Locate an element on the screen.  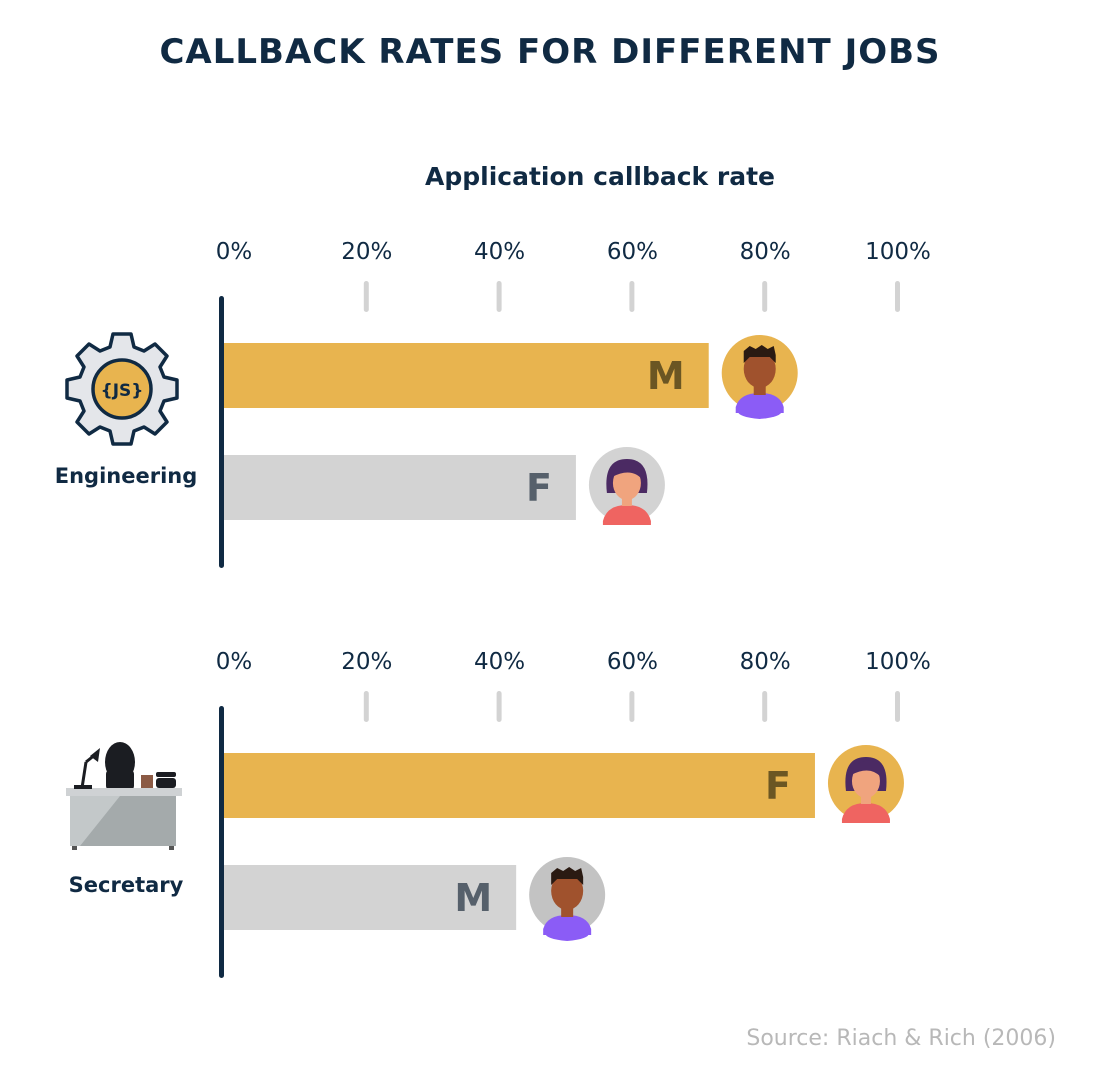
category-label-engineering: Engineering is located at coordinates (126, 476).